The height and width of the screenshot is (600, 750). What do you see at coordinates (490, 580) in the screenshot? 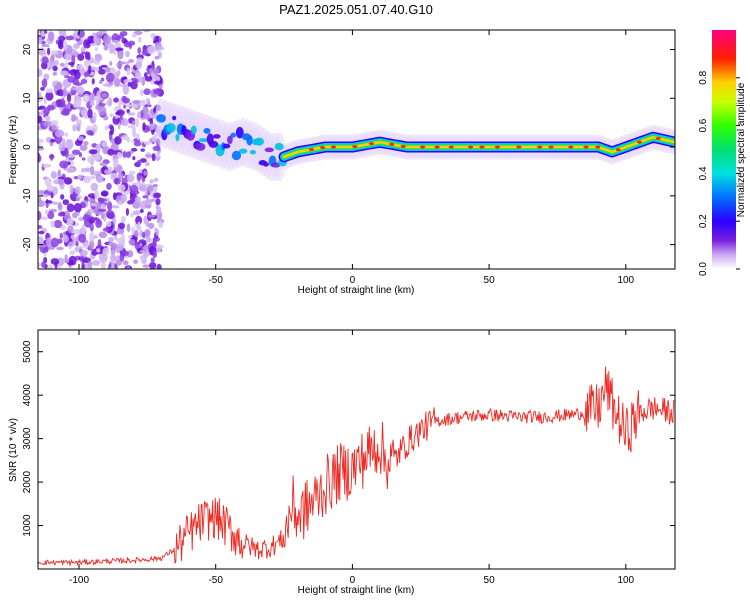
I see `x-tick-label: 50` at bounding box center [490, 580].